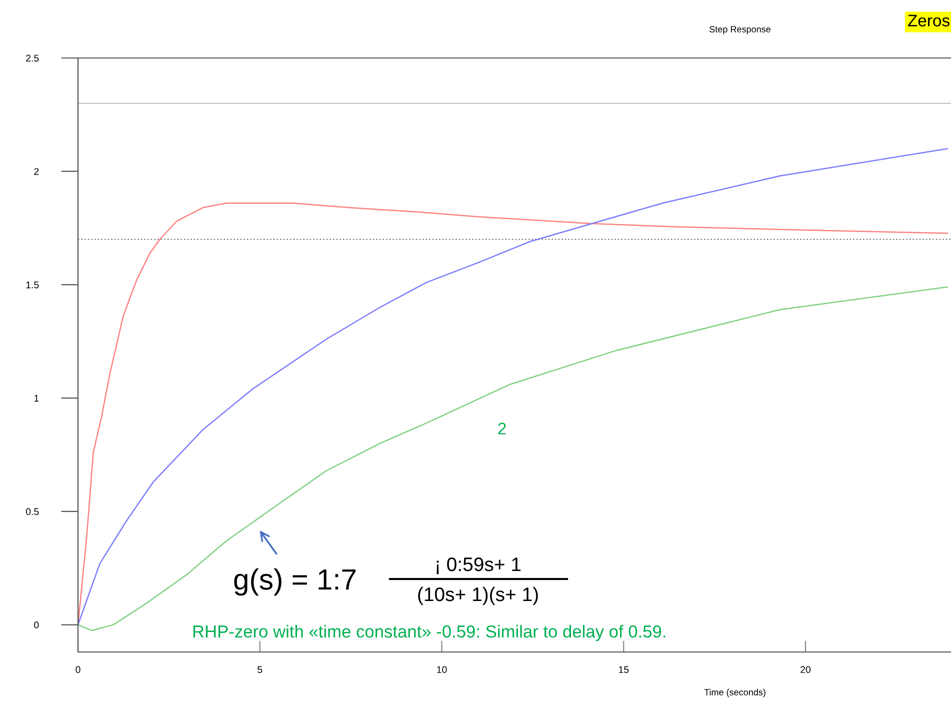 This screenshot has height=719, width=951. I want to click on x-tick-label: 10, so click(442, 670).